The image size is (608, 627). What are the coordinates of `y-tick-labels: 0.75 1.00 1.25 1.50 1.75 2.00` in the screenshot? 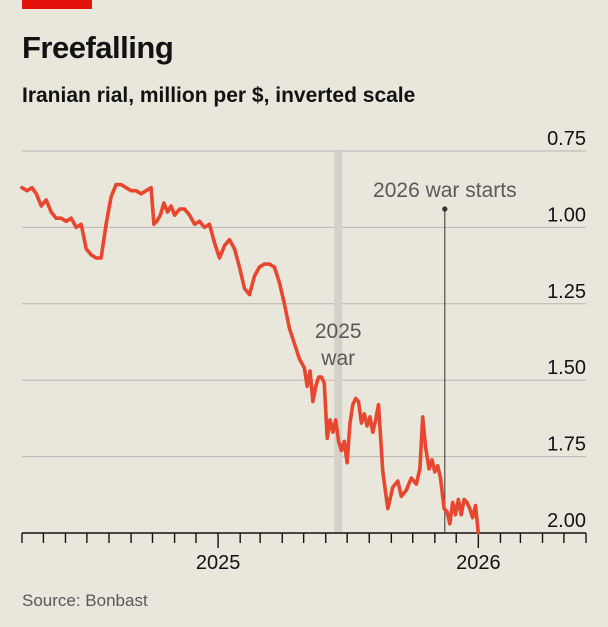 It's located at (566, 330).